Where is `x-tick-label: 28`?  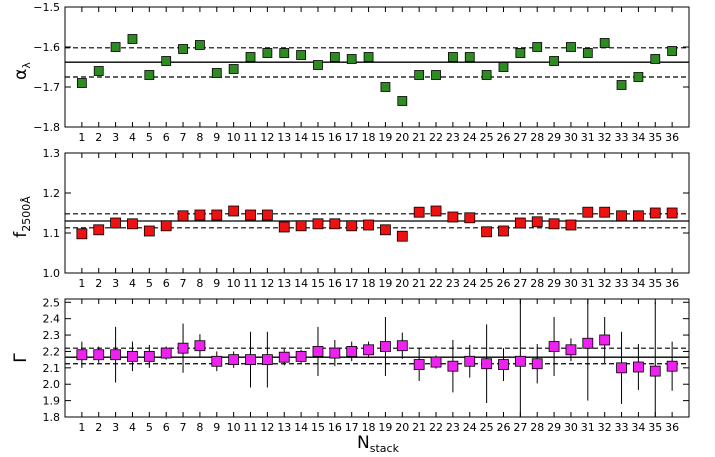 x-tick-label: 28 is located at coordinates (537, 283).